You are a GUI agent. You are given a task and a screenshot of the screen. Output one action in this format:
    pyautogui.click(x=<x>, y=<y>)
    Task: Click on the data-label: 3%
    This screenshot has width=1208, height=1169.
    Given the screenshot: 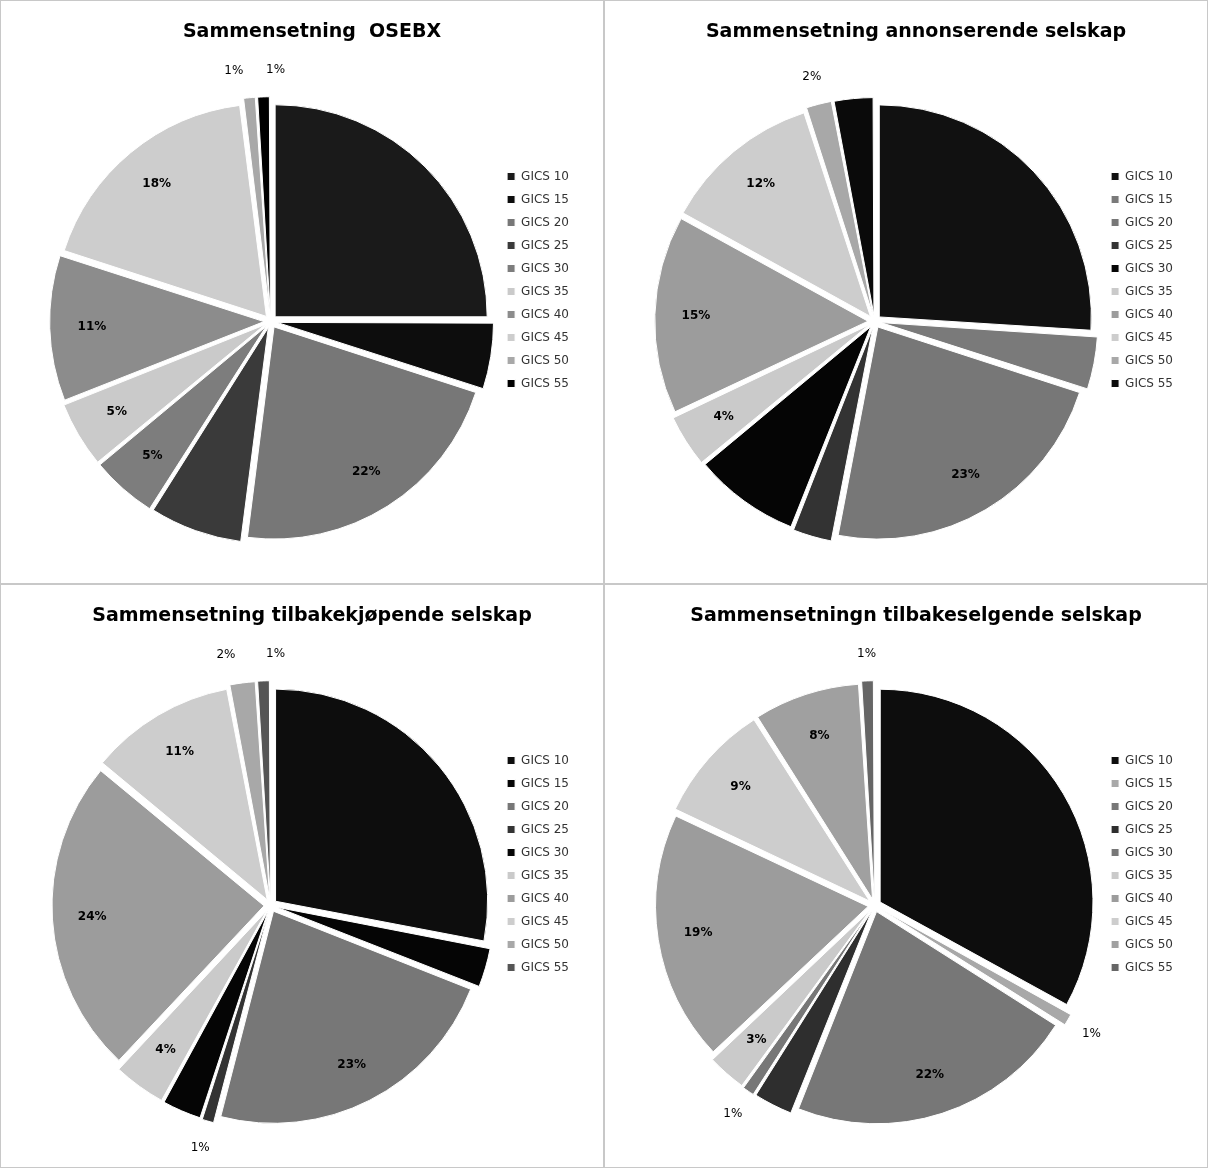 What is the action you would take?
    pyautogui.click(x=756, y=1038)
    